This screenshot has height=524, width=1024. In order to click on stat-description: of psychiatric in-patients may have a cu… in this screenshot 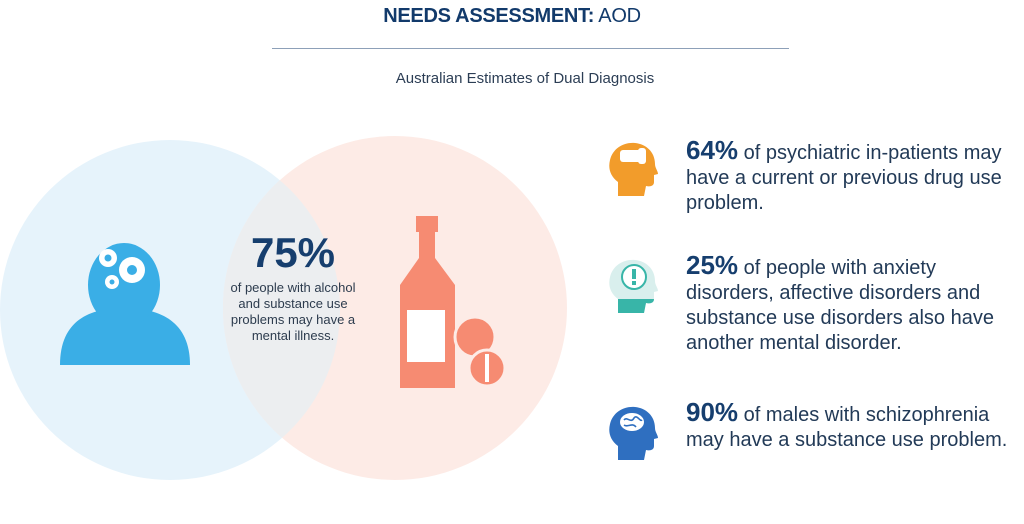, I will do `click(844, 178)`.